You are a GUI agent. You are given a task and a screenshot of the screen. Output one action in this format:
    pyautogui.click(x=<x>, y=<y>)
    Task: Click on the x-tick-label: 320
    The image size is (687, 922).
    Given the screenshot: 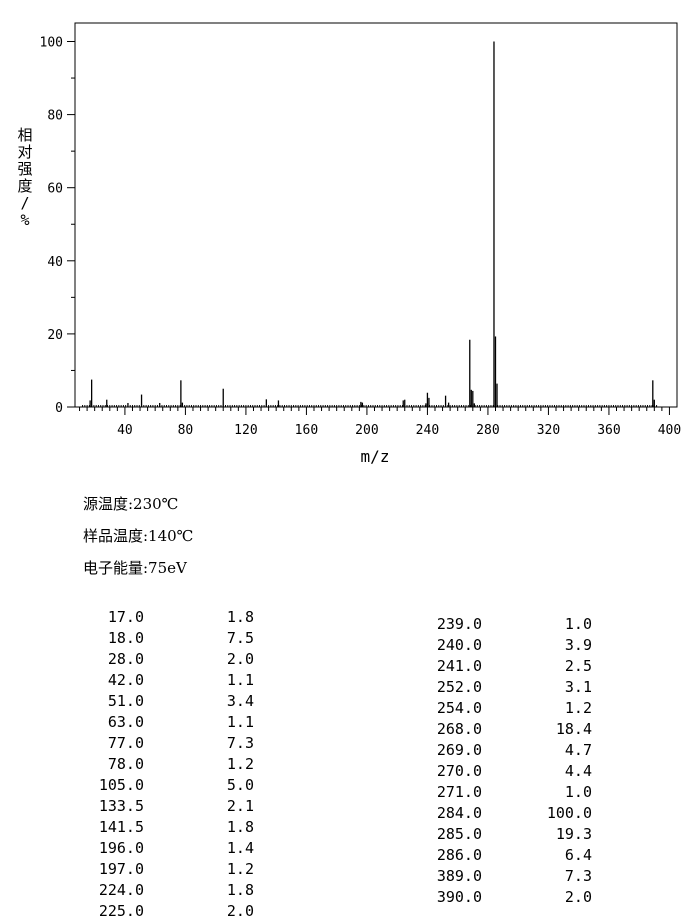 What is the action you would take?
    pyautogui.click(x=548, y=430)
    